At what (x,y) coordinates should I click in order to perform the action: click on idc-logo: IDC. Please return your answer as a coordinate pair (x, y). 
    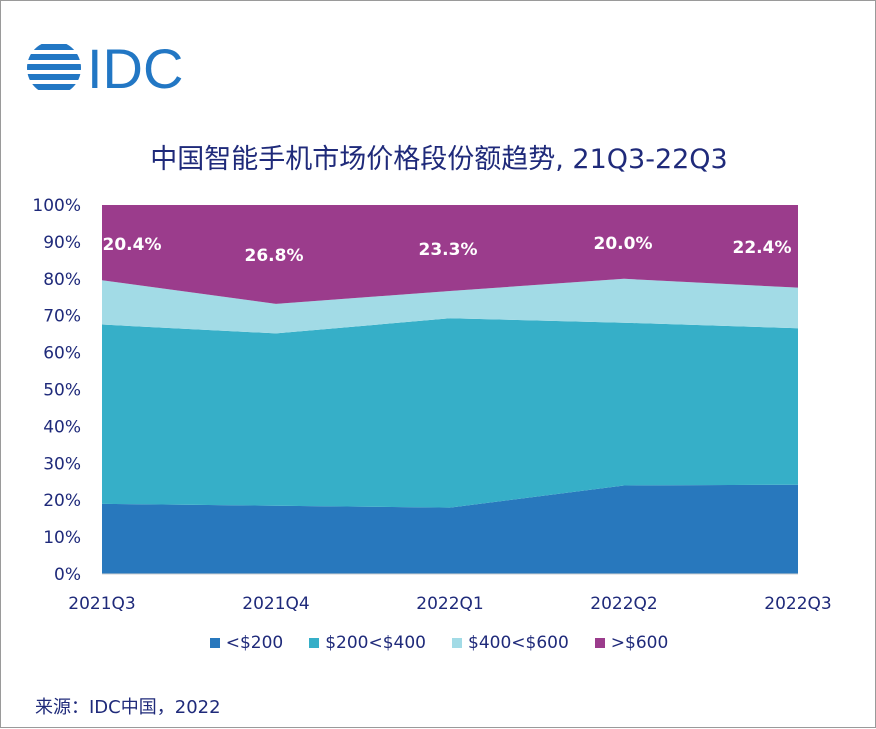
    Looking at the image, I should click on (105, 69).